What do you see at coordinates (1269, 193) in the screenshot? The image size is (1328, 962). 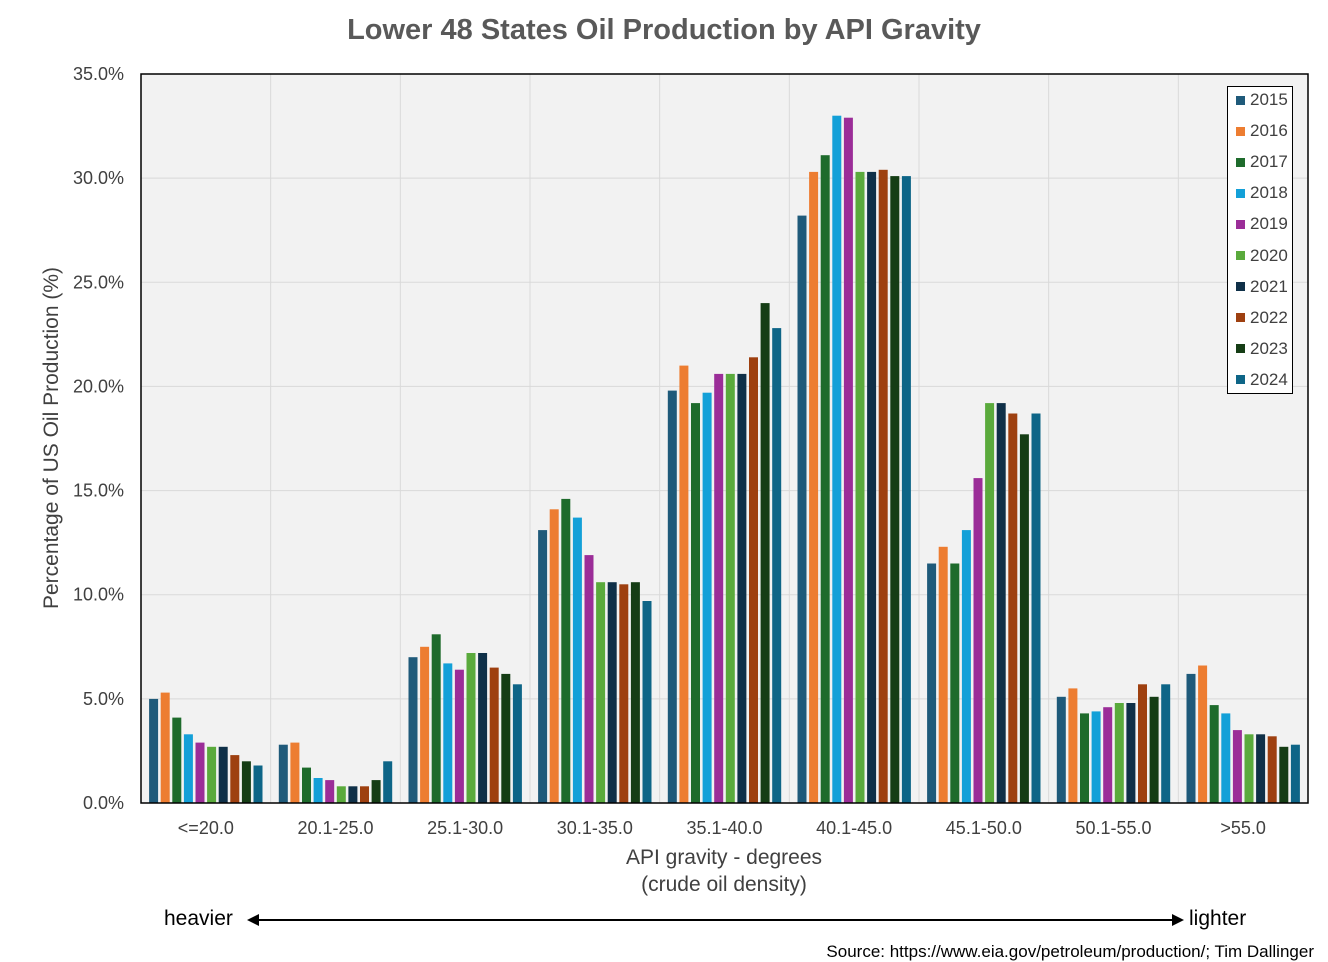 I see `legend-label: 2018` at bounding box center [1269, 193].